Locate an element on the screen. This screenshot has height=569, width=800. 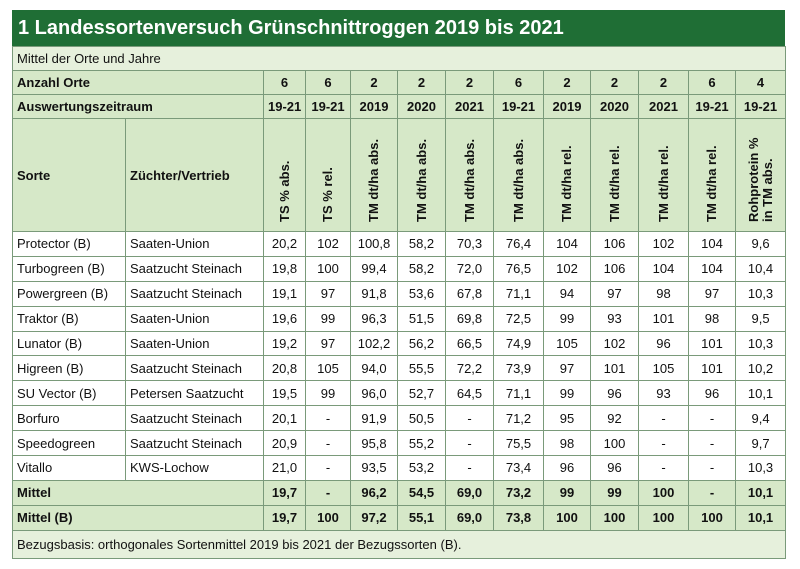
value-cell: 9,4 is located at coordinates (760, 418).